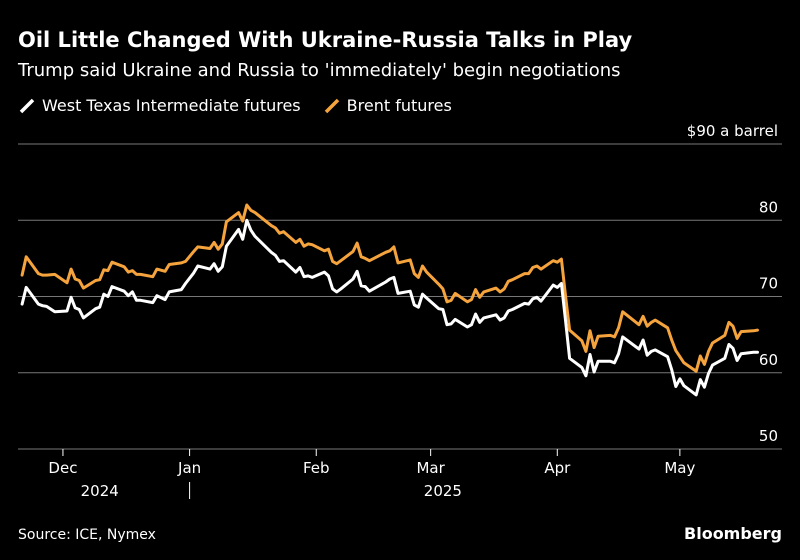 The height and width of the screenshot is (560, 800). What do you see at coordinates (316, 468) in the screenshot?
I see `x-tick-label-feb: Feb` at bounding box center [316, 468].